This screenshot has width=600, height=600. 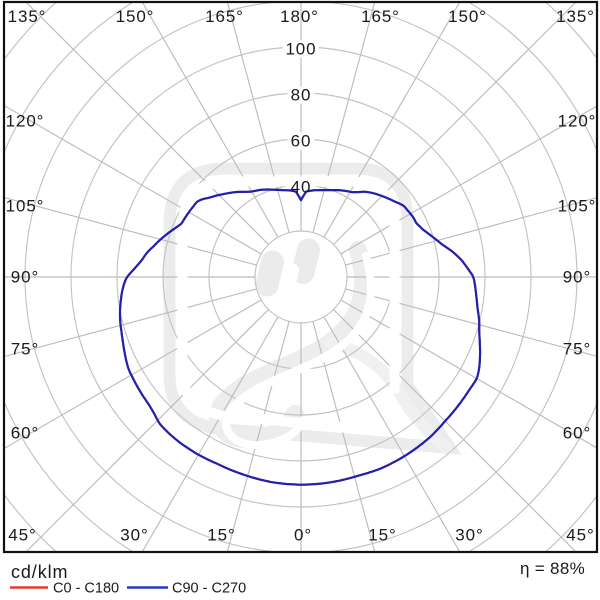 I want to click on svg-text: 80, so click(x=301, y=95).